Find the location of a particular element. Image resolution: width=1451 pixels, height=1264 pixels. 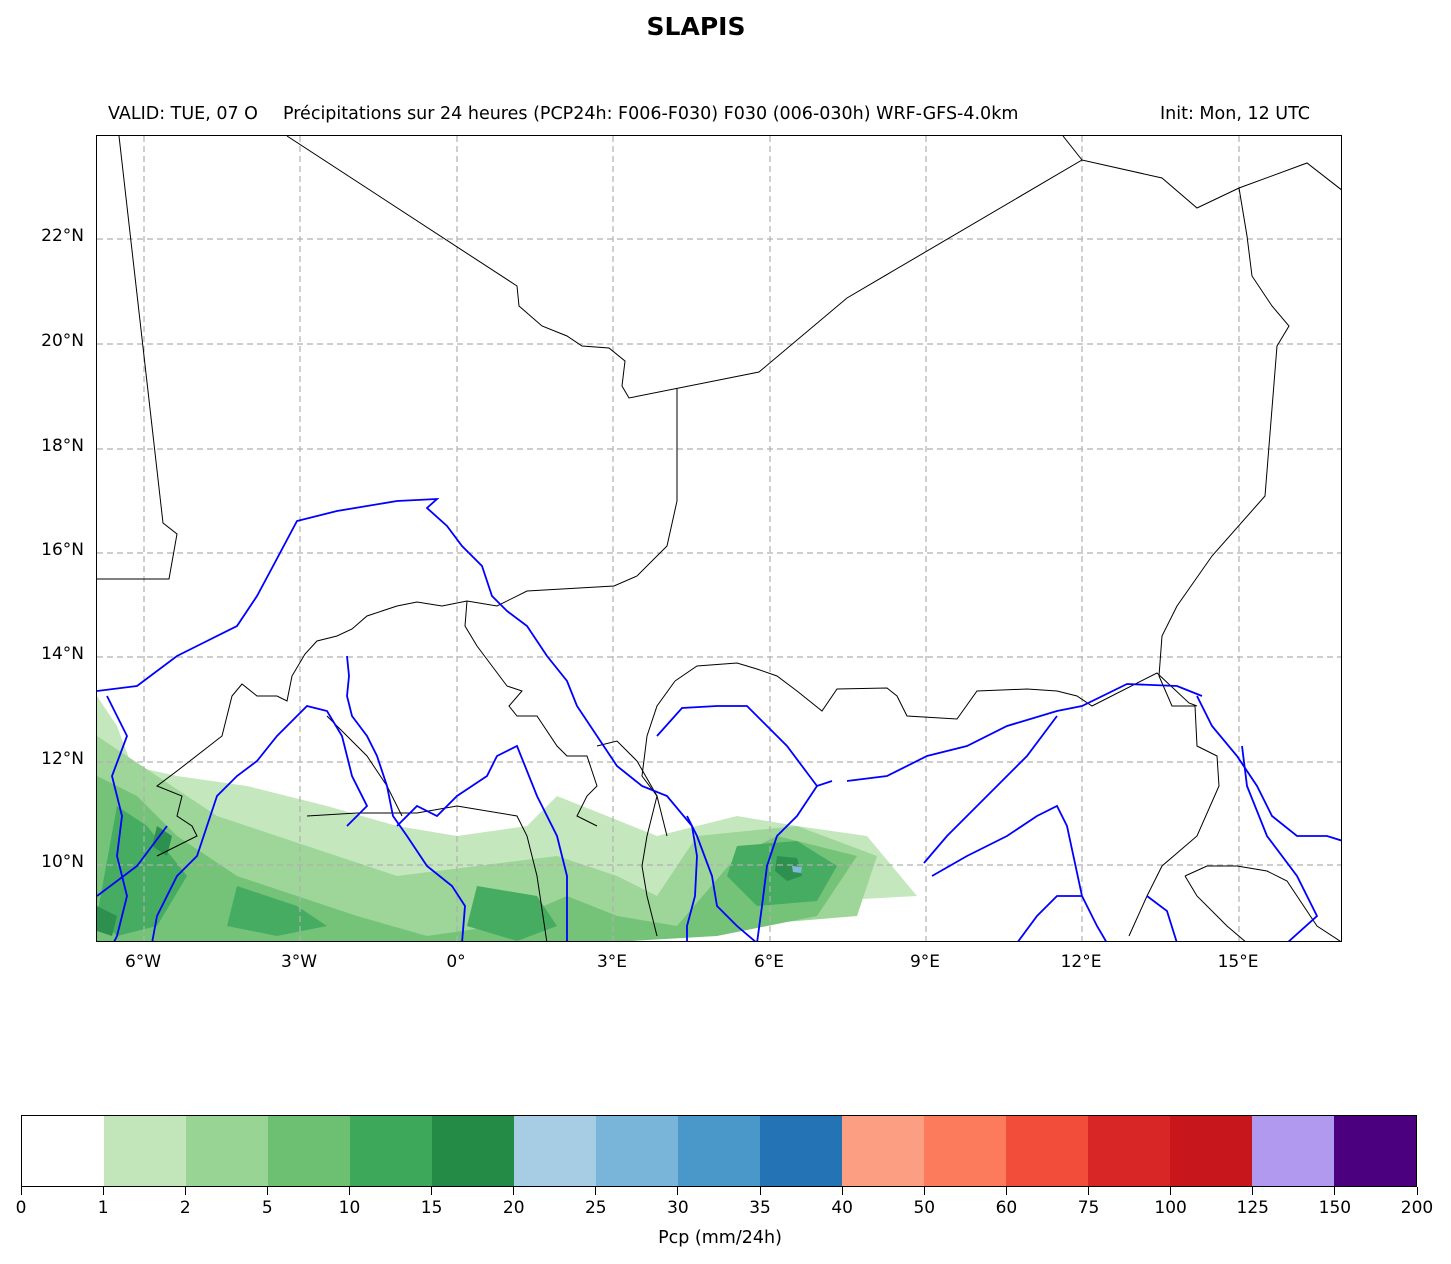

colorbar-tick-label: 60 is located at coordinates (1006, 1208).